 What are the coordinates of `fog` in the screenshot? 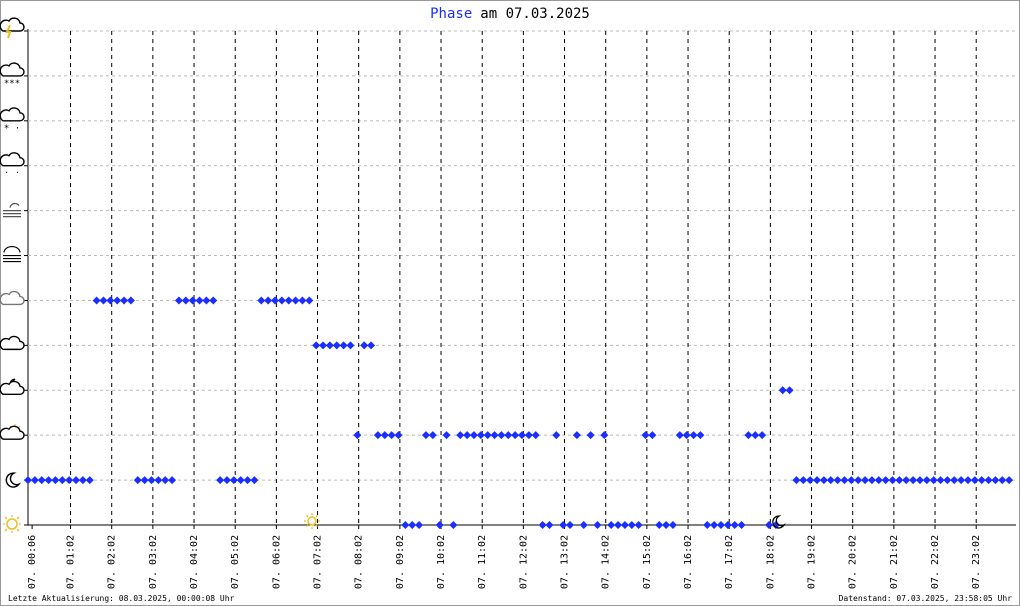 It's located at (12, 254).